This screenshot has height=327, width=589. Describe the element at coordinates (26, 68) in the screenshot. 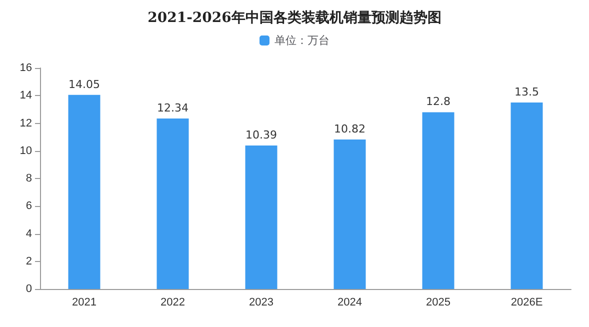

I see `y-tick-label: 16` at that location.